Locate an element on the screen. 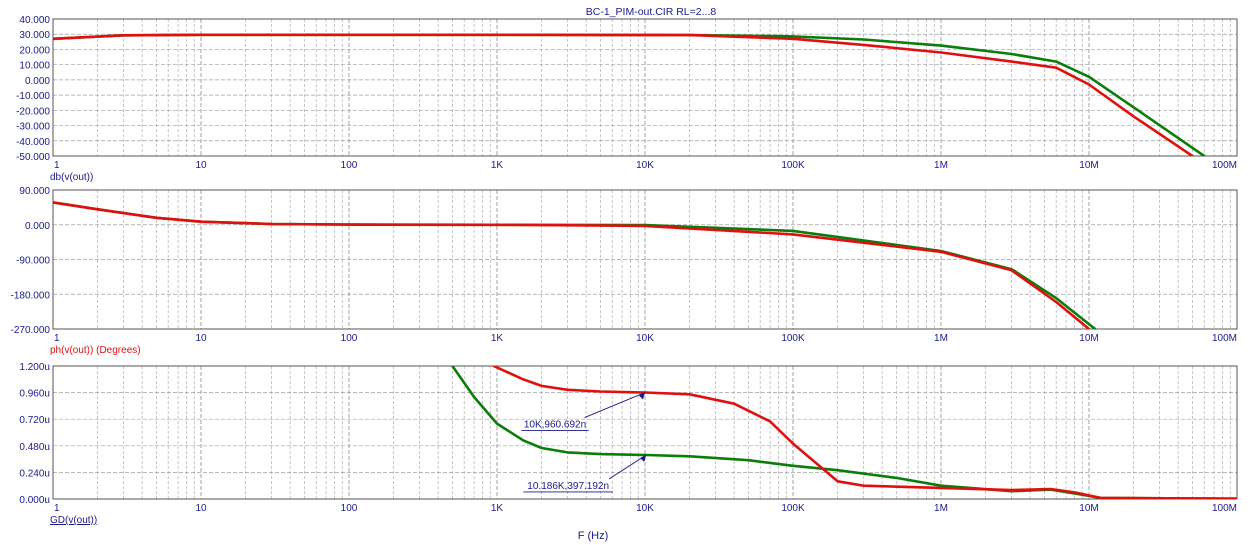  y-tick-label: 0.960u is located at coordinates (34, 394).